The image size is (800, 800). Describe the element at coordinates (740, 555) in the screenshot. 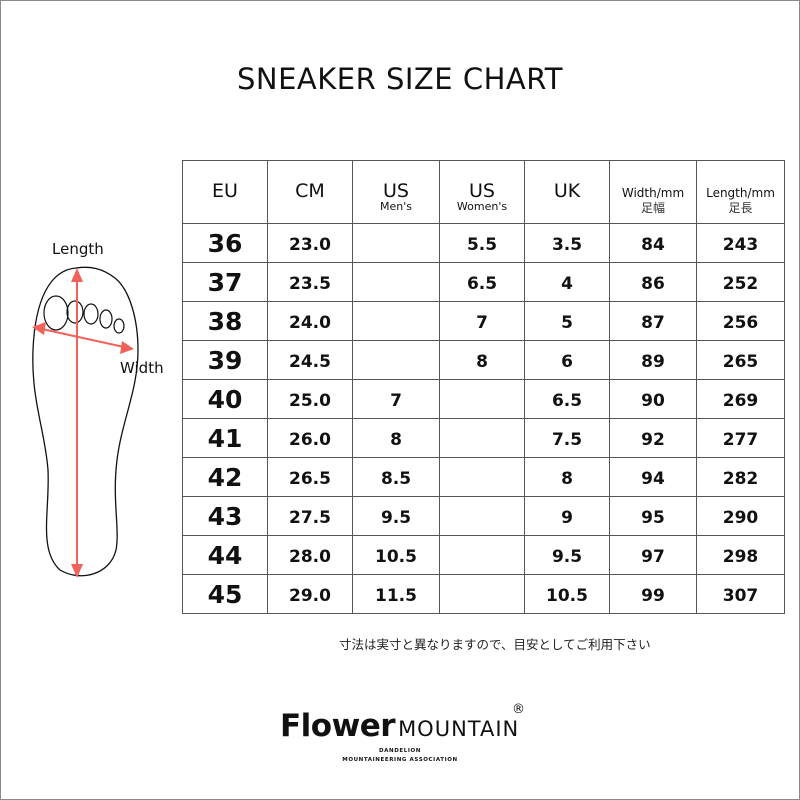

I see `table-cell: 298` at that location.